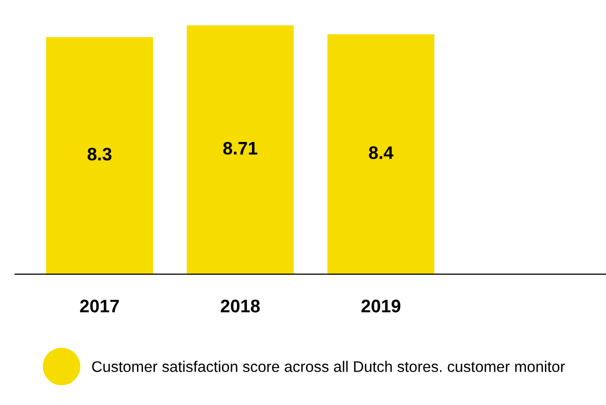 The height and width of the screenshot is (405, 606). Describe the element at coordinates (240, 148) in the screenshot. I see `data-label: 8.71` at that location.